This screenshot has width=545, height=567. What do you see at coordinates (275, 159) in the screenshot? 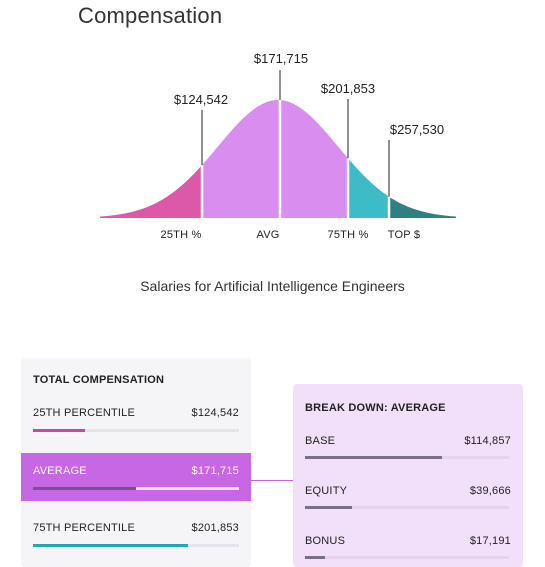
I see `segment-25th-to-75th` at bounding box center [275, 159].